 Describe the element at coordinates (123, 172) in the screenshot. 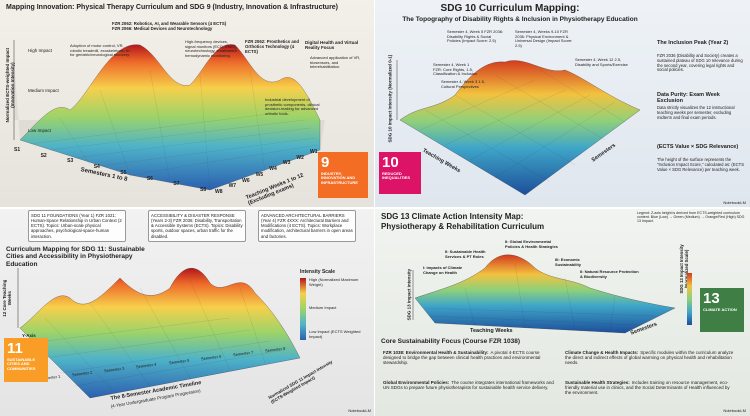

I see `x-tick-label: S5` at that location.